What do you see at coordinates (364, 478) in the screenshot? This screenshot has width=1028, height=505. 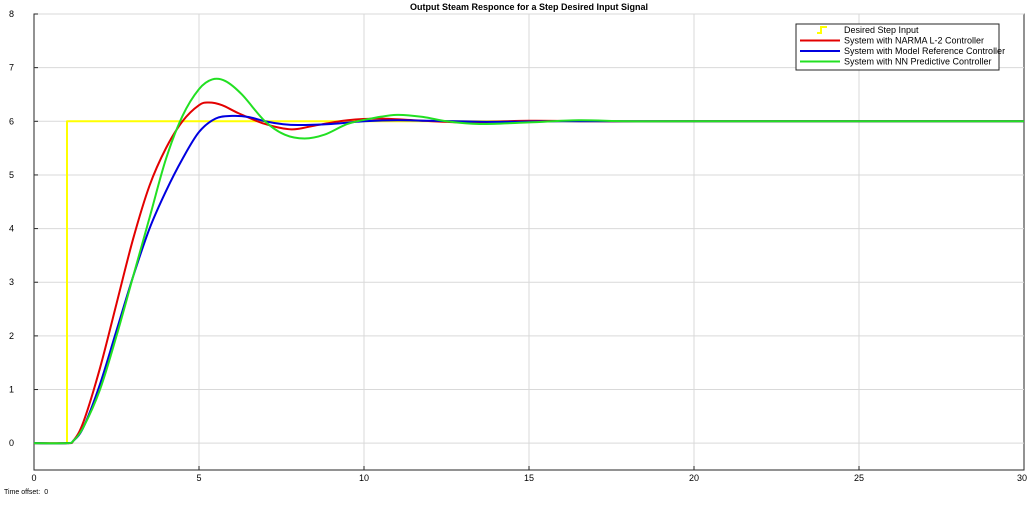 I see `x-tick-label: 10` at bounding box center [364, 478].